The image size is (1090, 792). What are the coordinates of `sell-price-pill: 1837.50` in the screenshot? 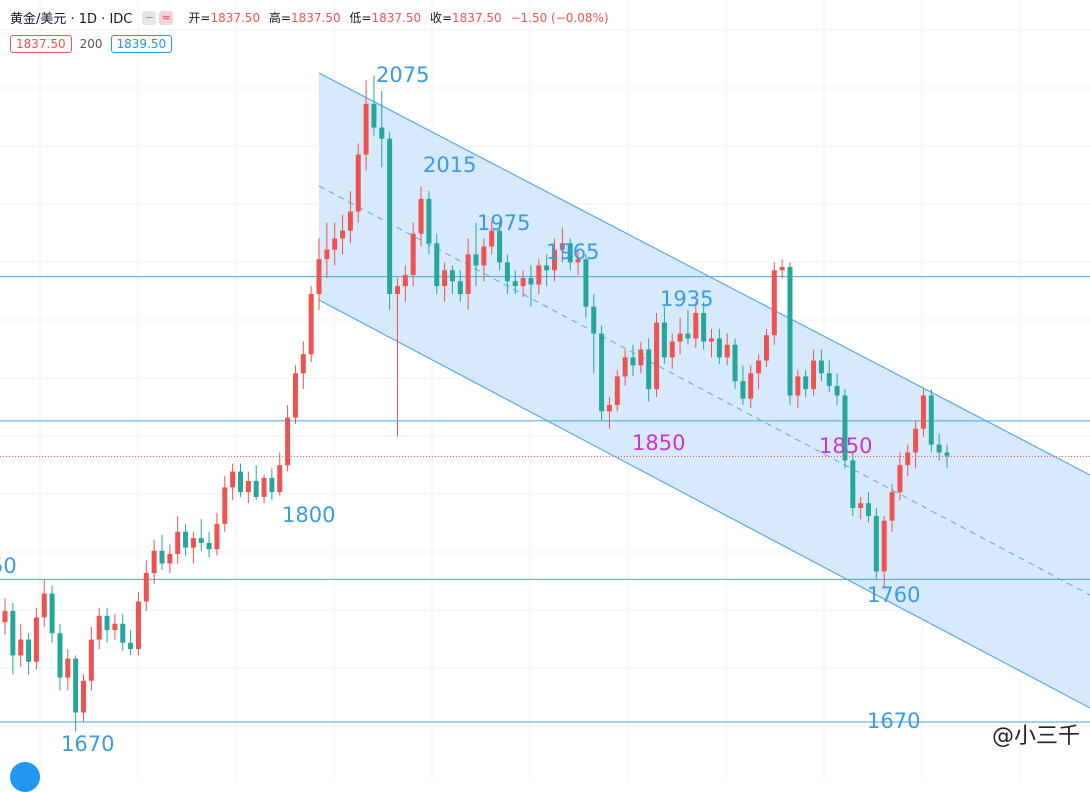 It's located at (41, 44).